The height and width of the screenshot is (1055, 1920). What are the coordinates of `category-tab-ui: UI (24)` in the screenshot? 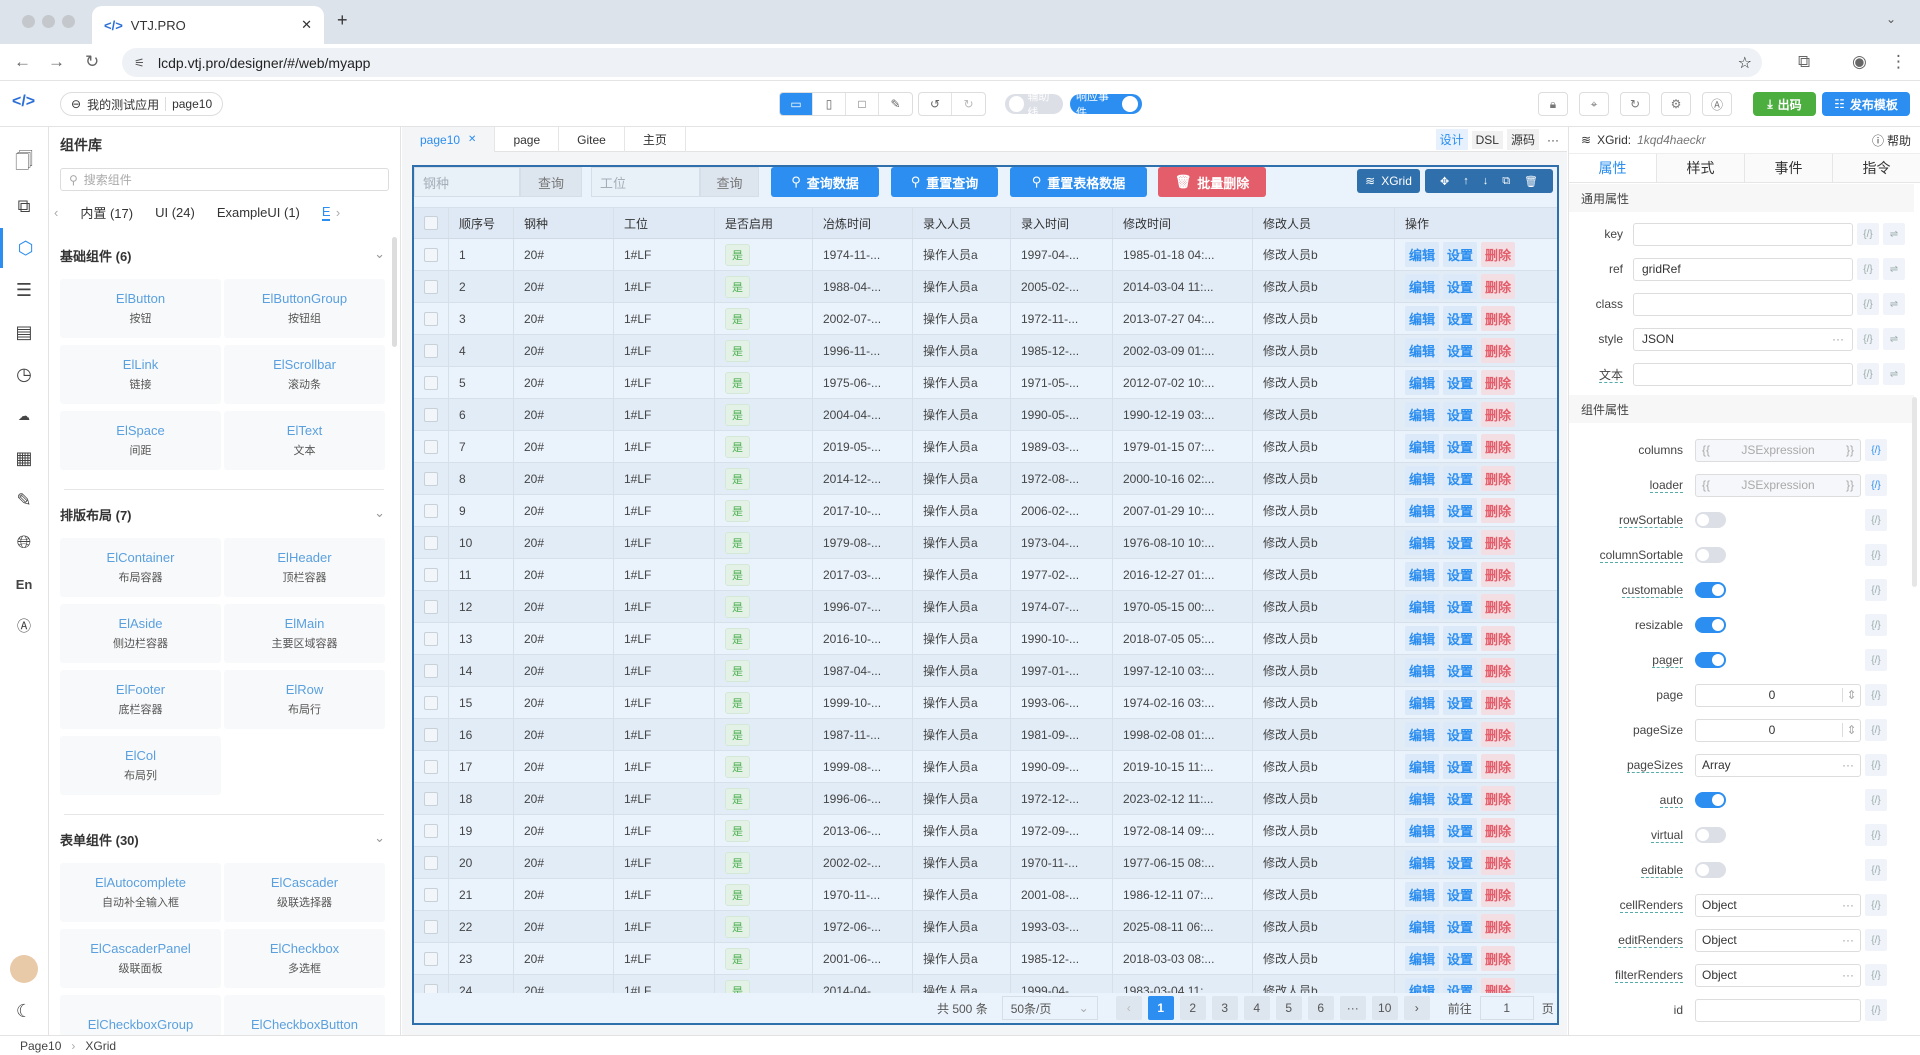 It's located at (175, 212).